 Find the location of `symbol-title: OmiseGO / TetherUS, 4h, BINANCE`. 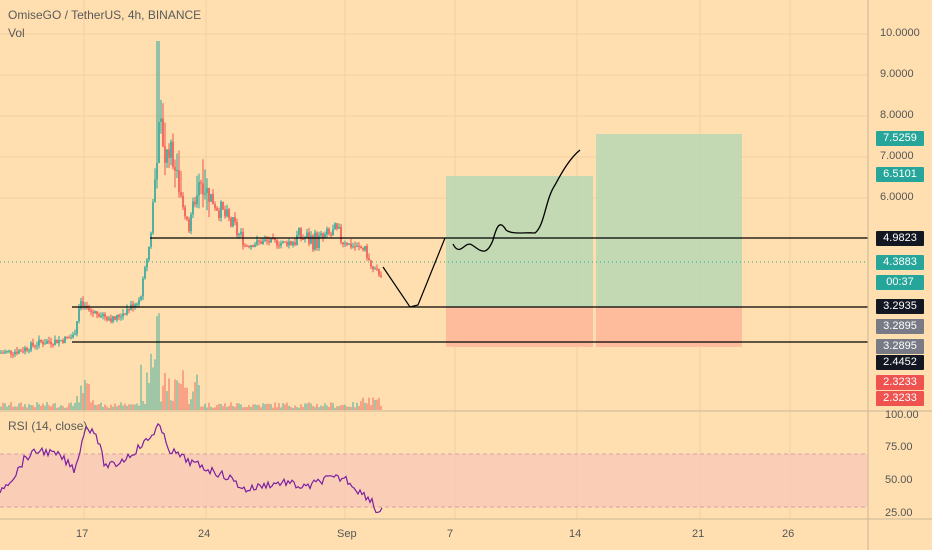

symbol-title: OmiseGO / TetherUS, 4h, BINANCE is located at coordinates (105, 15).